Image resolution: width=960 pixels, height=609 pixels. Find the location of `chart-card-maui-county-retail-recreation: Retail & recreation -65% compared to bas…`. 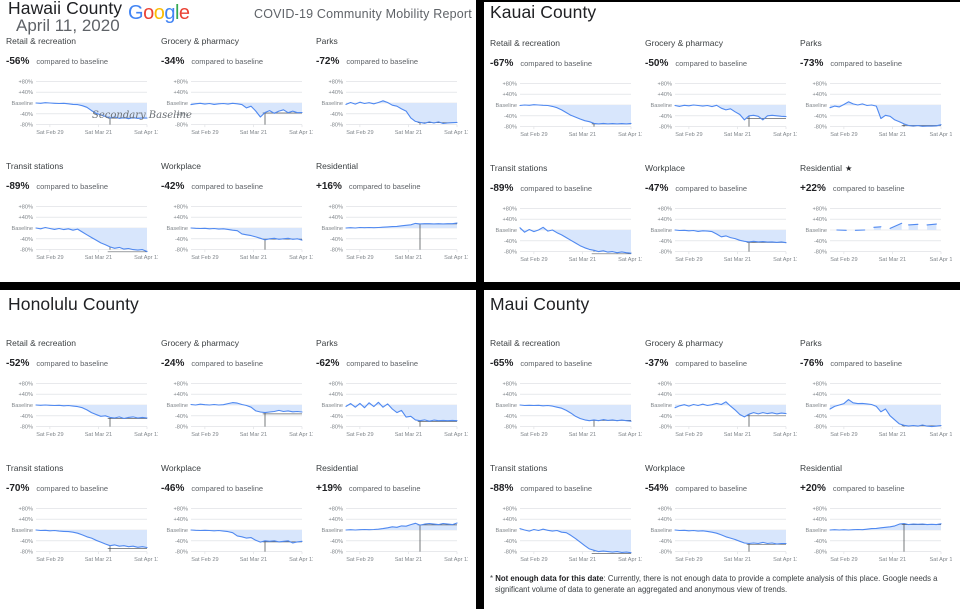

chart-card-maui-county-retail-recreation: Retail & recreation -65% compared to bas… is located at coordinates (567, 389).